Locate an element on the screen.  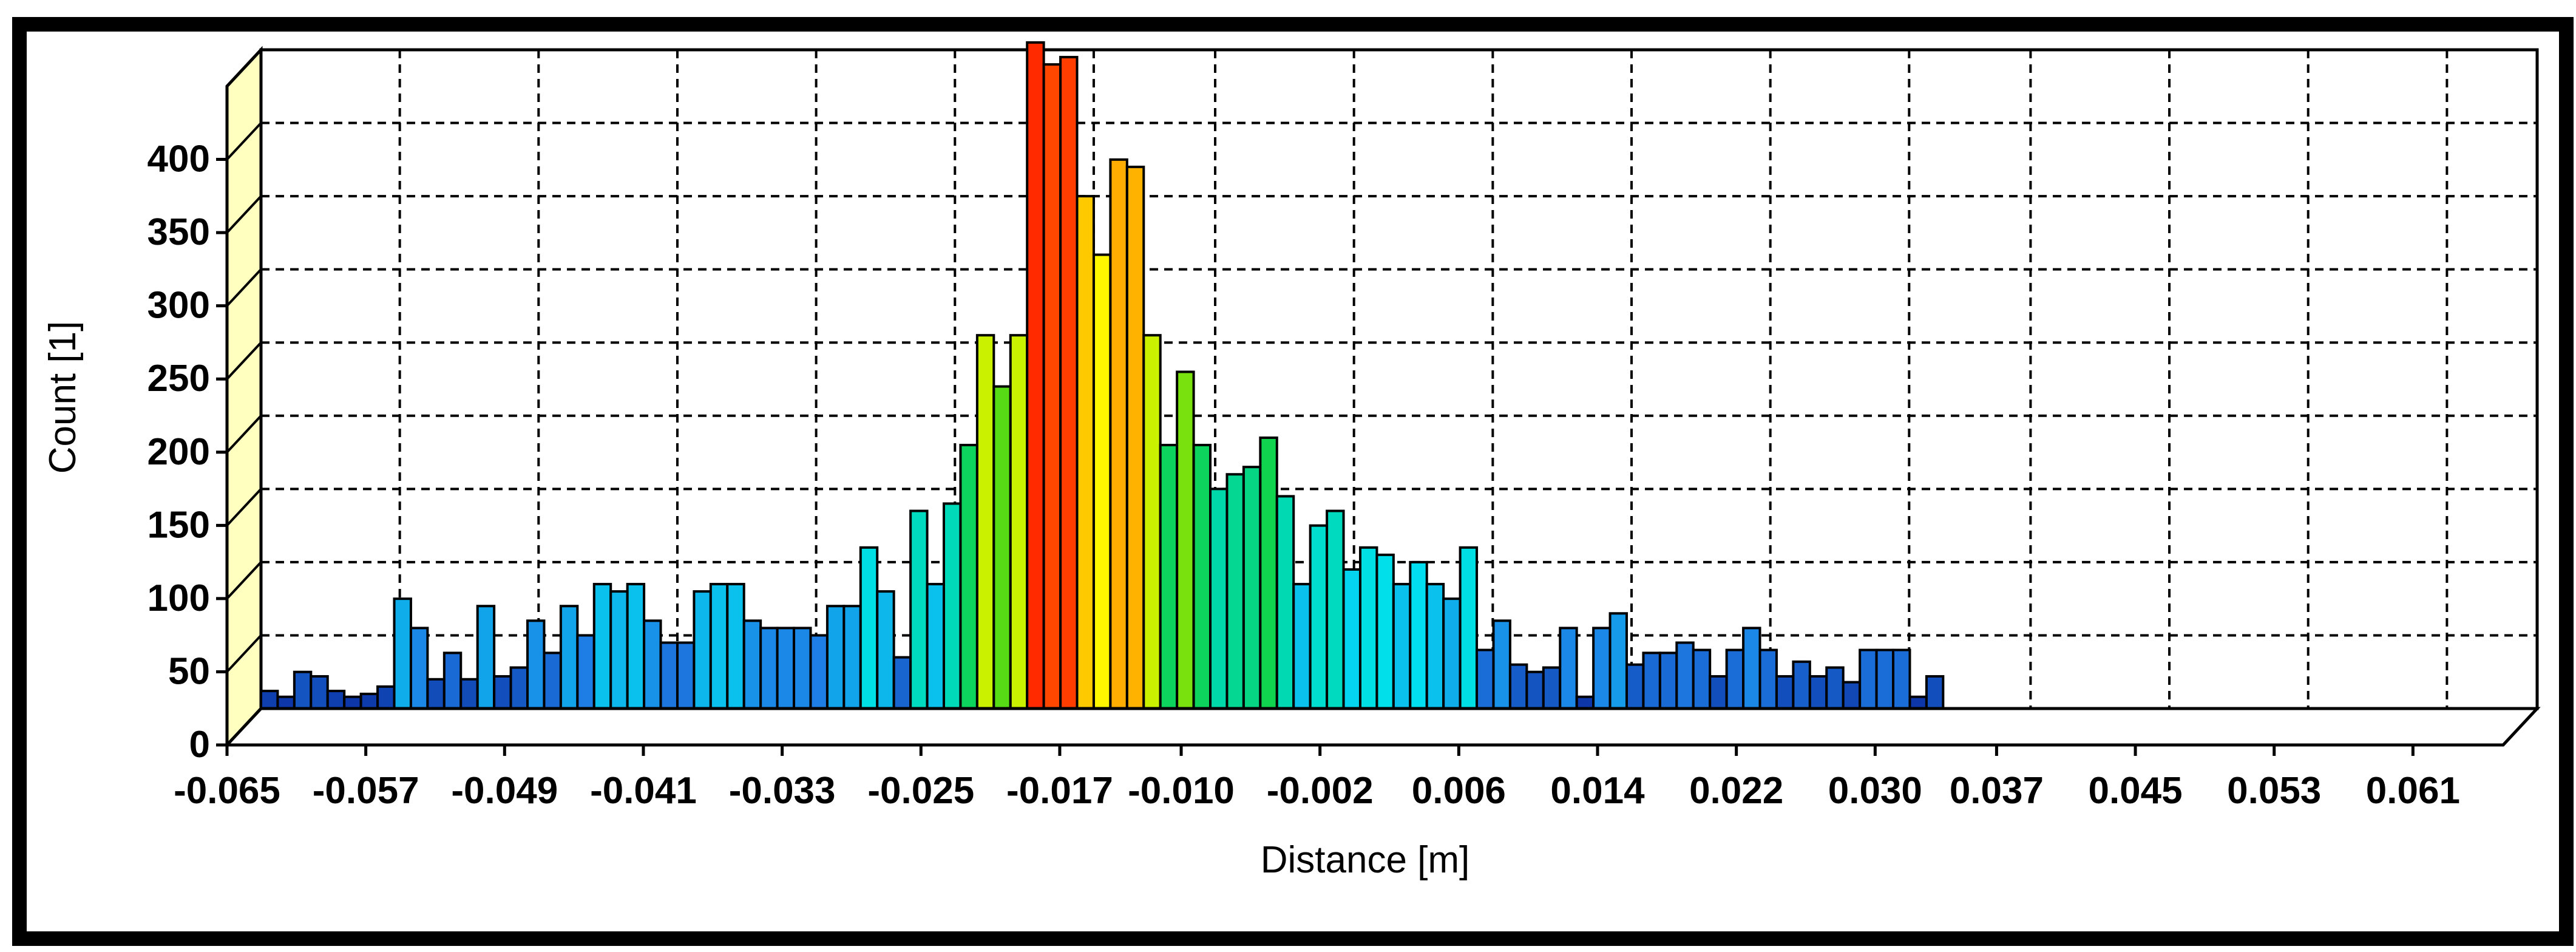
x-tick-label: 0.037 is located at coordinates (1997, 791).